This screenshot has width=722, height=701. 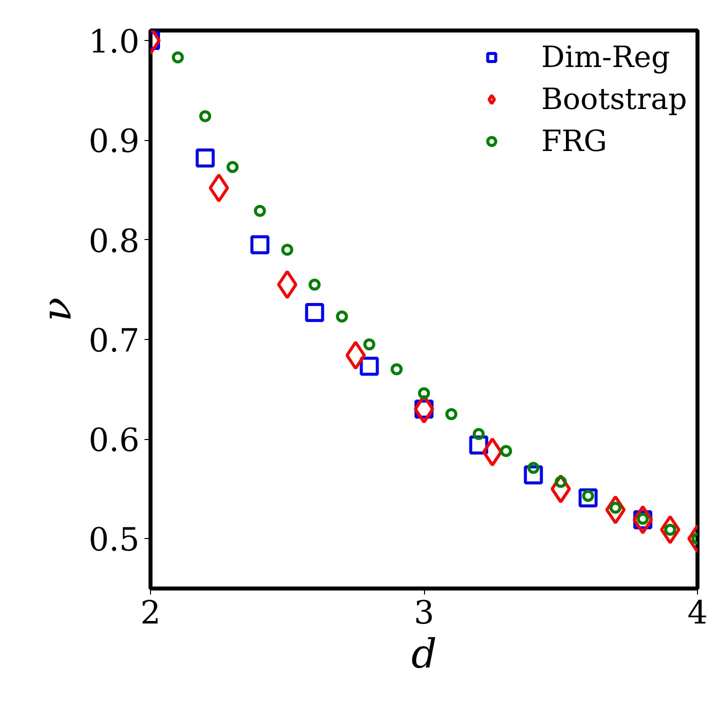 What do you see at coordinates (424, 655) in the screenshot?
I see `x-axis-title: d` at bounding box center [424, 655].